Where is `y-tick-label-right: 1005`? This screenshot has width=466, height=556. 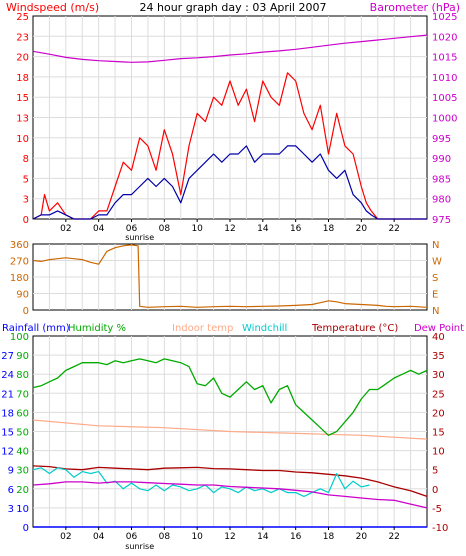
y-tick-label-right: 1005 is located at coordinates (444, 98).